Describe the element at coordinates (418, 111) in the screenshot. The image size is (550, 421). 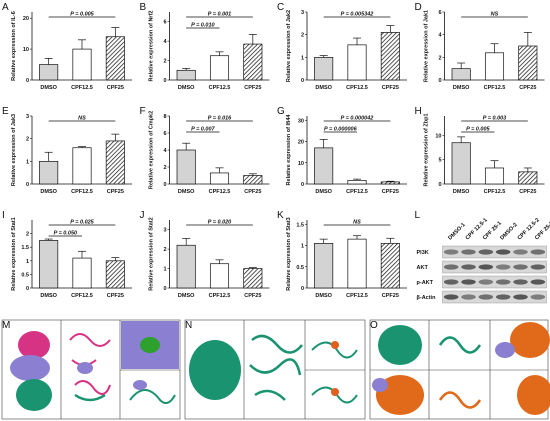
I see `panel-label: H` at that location.